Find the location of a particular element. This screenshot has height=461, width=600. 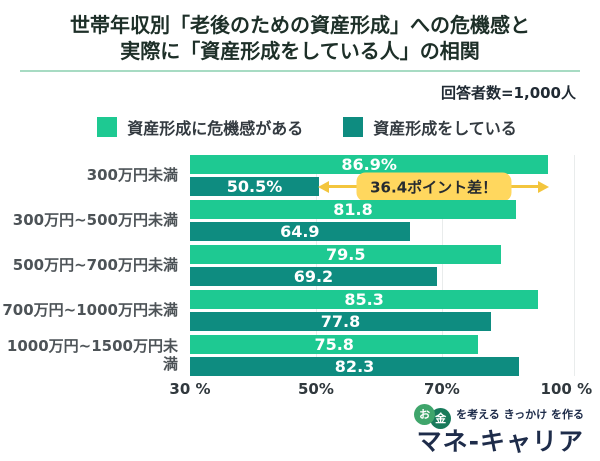

bar-crisis-awareness: 75.8 is located at coordinates (334, 344).